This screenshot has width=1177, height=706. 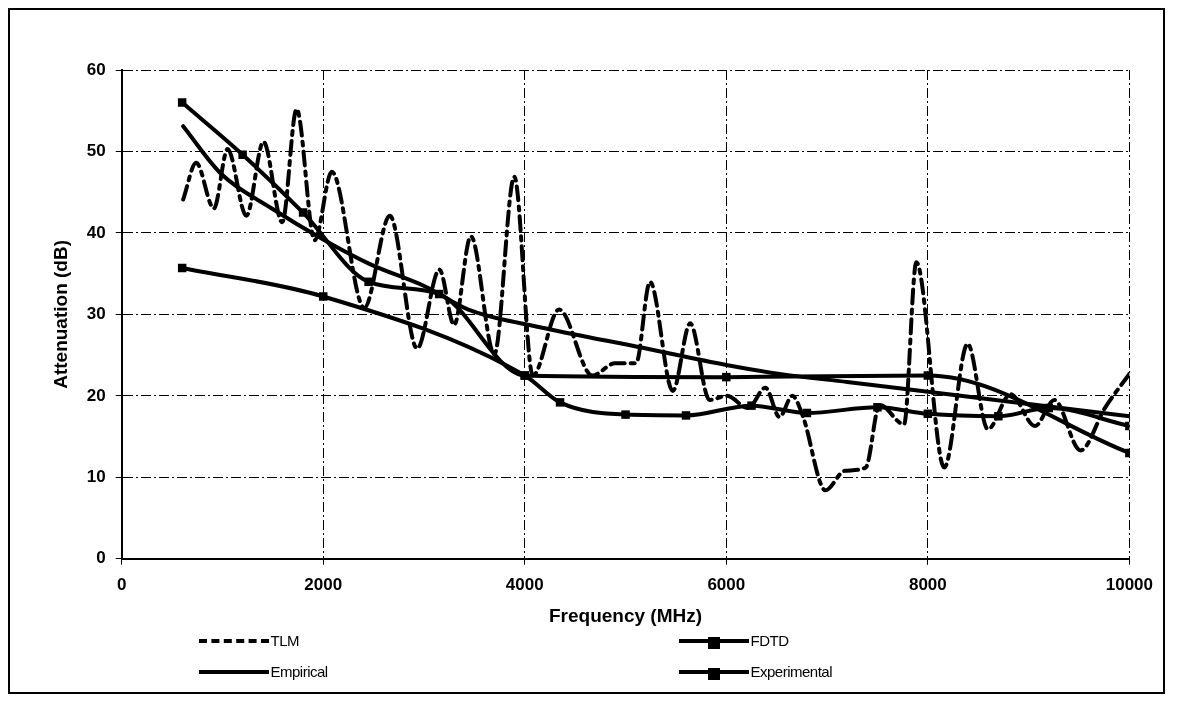 I want to click on x-tick-label: 6000, so click(x=726, y=584).